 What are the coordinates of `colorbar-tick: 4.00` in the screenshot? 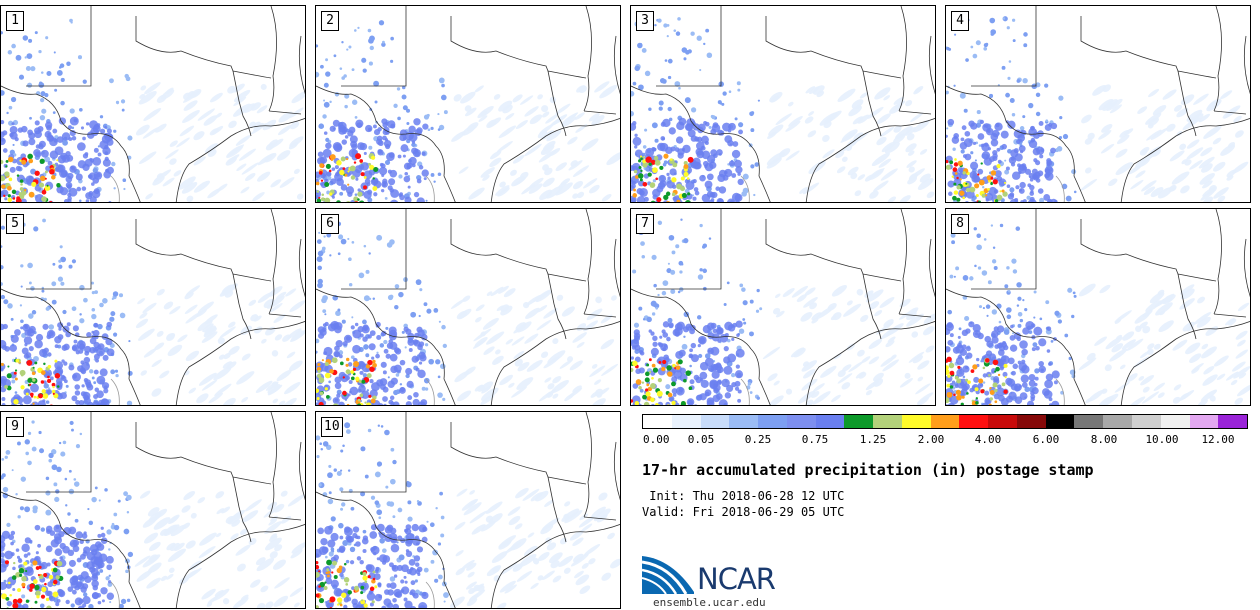 It's located at (988, 439).